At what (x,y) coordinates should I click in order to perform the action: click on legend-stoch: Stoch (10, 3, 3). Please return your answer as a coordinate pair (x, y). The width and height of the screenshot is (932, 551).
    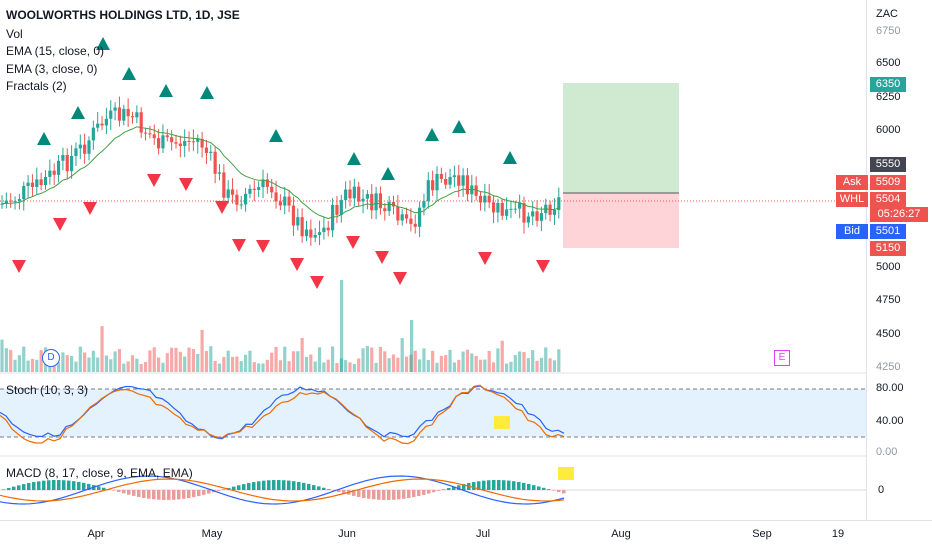
    Looking at the image, I should click on (47, 390).